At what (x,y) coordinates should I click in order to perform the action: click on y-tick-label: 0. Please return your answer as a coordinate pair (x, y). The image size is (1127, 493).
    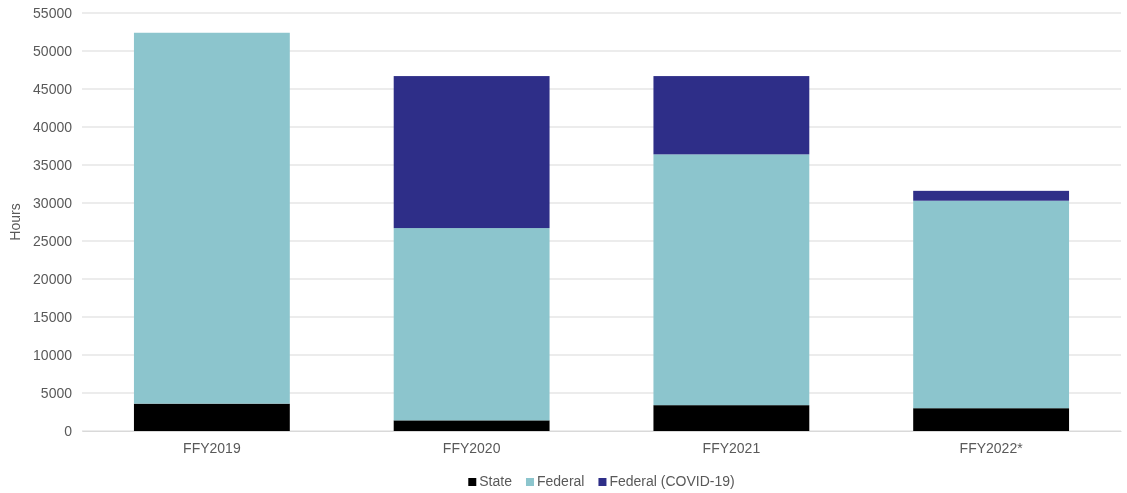
    Looking at the image, I should click on (68, 430).